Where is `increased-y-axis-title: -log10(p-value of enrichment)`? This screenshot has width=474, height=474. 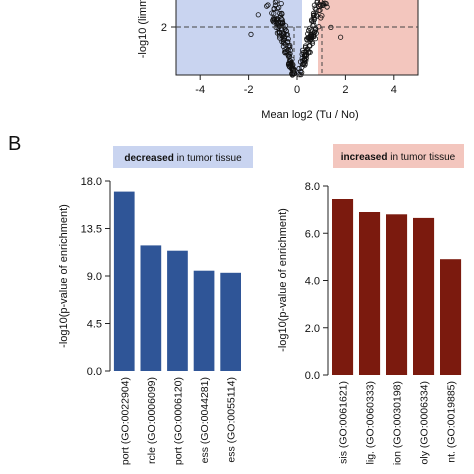
increased-y-axis-title: -log10(p-value of enrichment) is located at coordinates (283, 280).